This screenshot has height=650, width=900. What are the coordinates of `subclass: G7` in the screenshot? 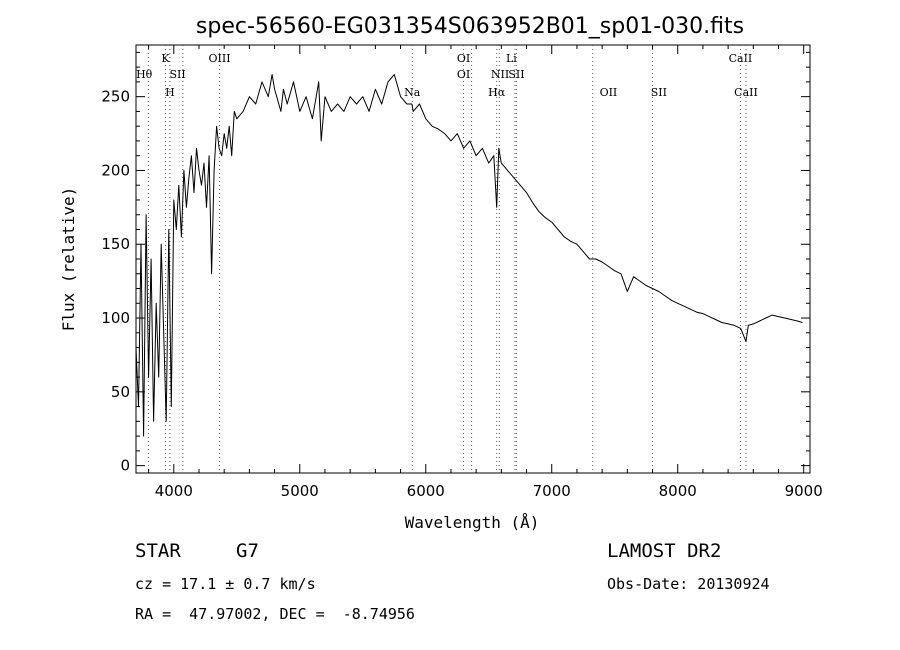 It's located at (247, 551).